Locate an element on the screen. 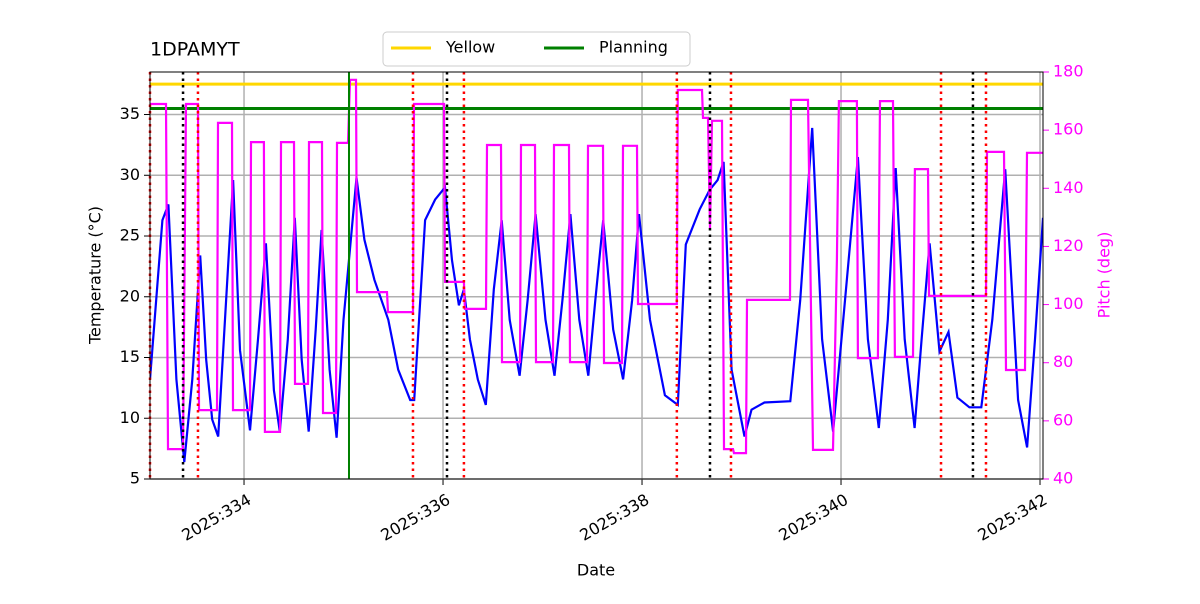 Image resolution: width=1200 pixels, height=604 pixels. chart-title: 1DPAMYT is located at coordinates (195, 50).